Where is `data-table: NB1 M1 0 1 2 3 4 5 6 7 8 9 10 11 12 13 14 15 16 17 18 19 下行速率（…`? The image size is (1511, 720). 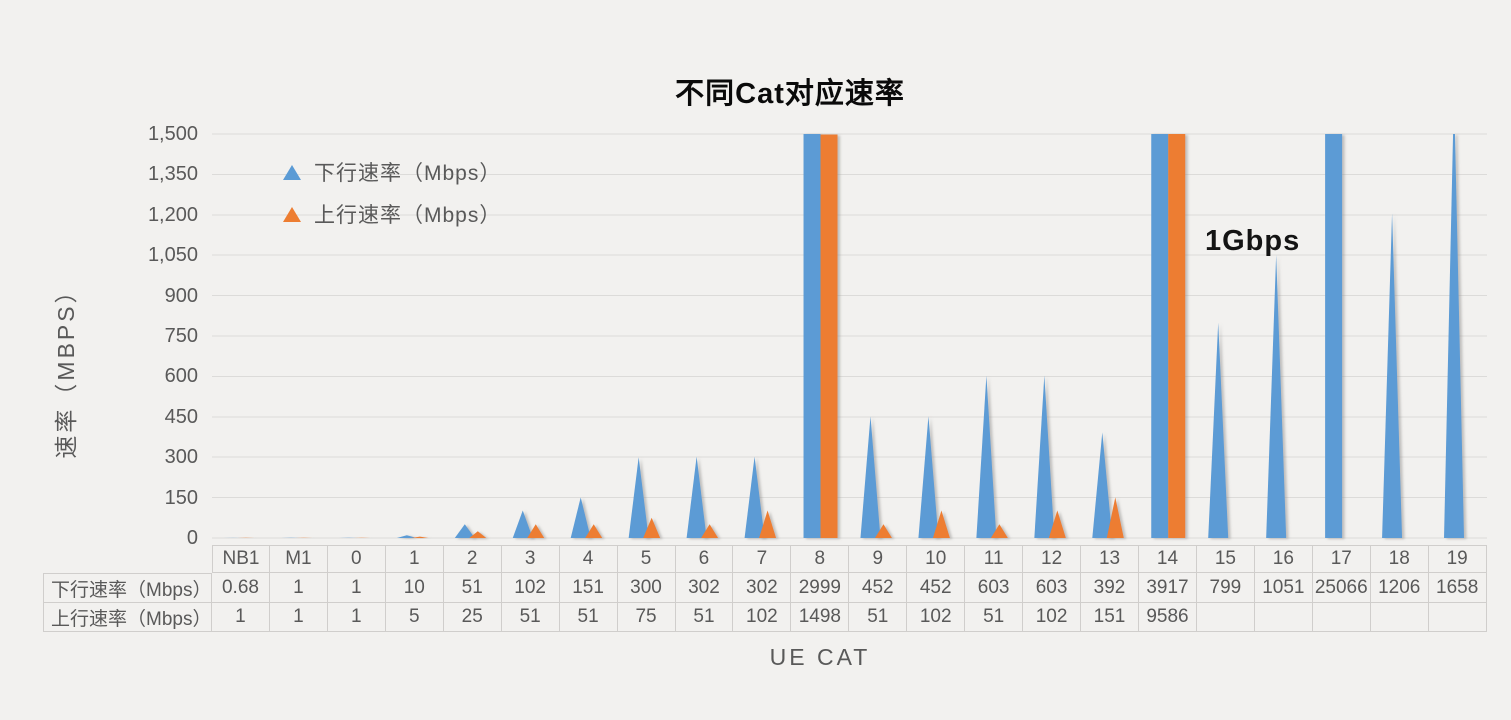
data-table: NB1 M1 0 1 2 3 4 5 6 7 8 9 10 11 12 13 14 15 16 17 18 19 下行速率（… is located at coordinates (765, 588).